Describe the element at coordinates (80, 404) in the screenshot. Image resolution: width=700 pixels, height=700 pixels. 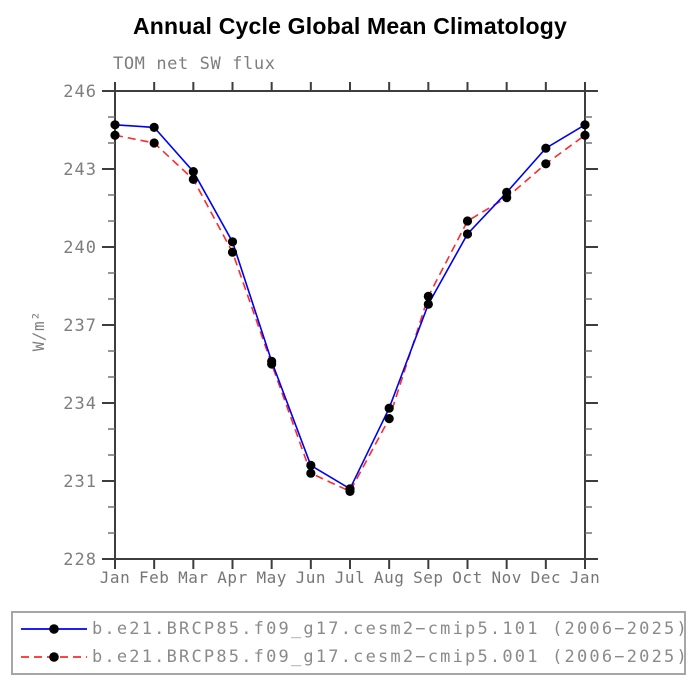
I see `y-tick-label: 234` at that location.